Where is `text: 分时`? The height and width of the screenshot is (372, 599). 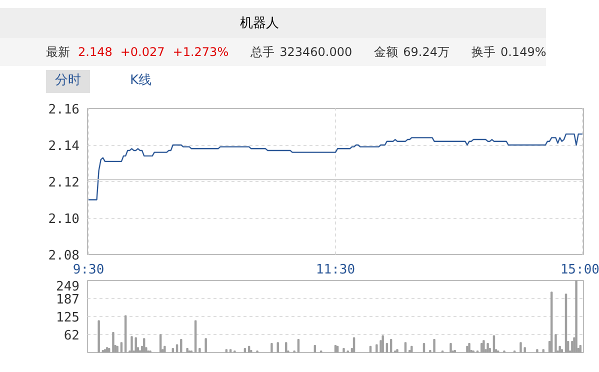
text: 分时 is located at coordinates (68, 81).